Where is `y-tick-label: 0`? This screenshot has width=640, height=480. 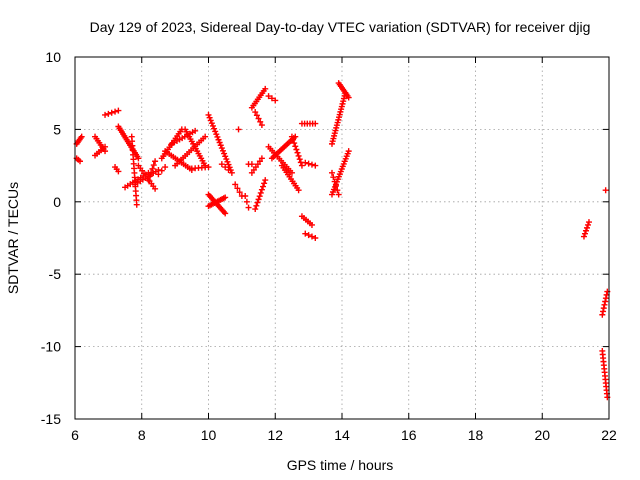
y-tick-label: 0 is located at coordinates (57, 202).